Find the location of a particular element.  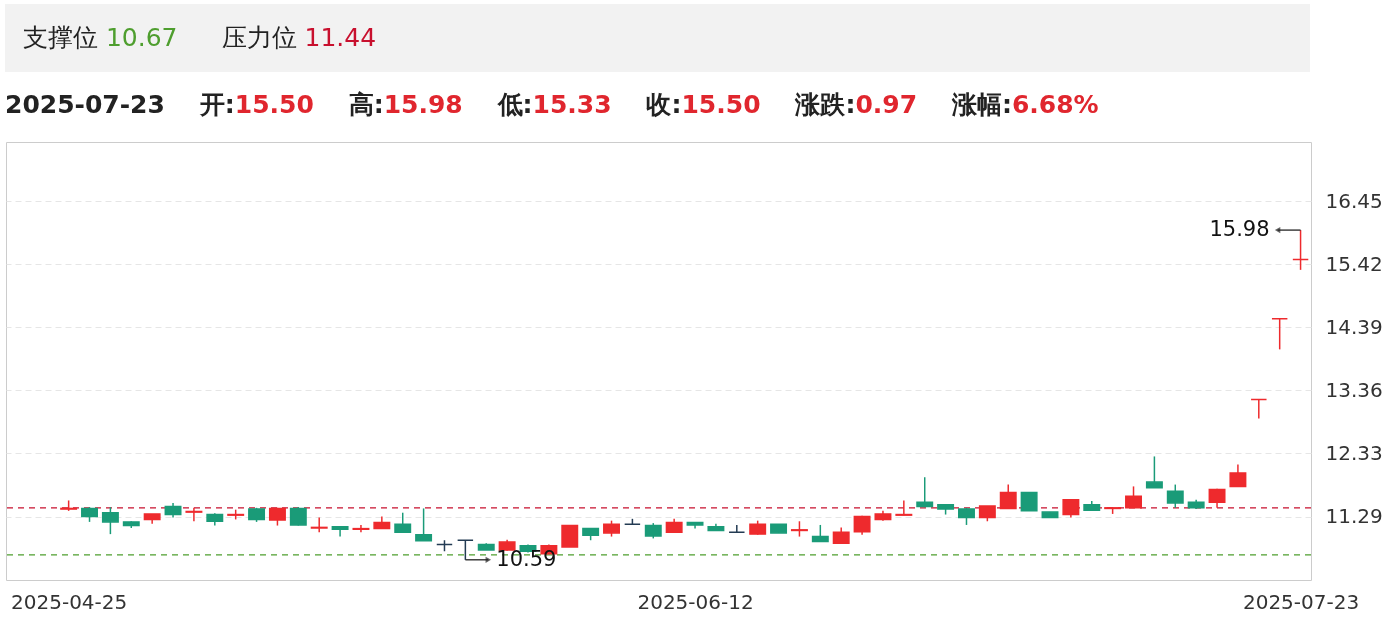

y-tick-label: 13.36 is located at coordinates (1354, 389).